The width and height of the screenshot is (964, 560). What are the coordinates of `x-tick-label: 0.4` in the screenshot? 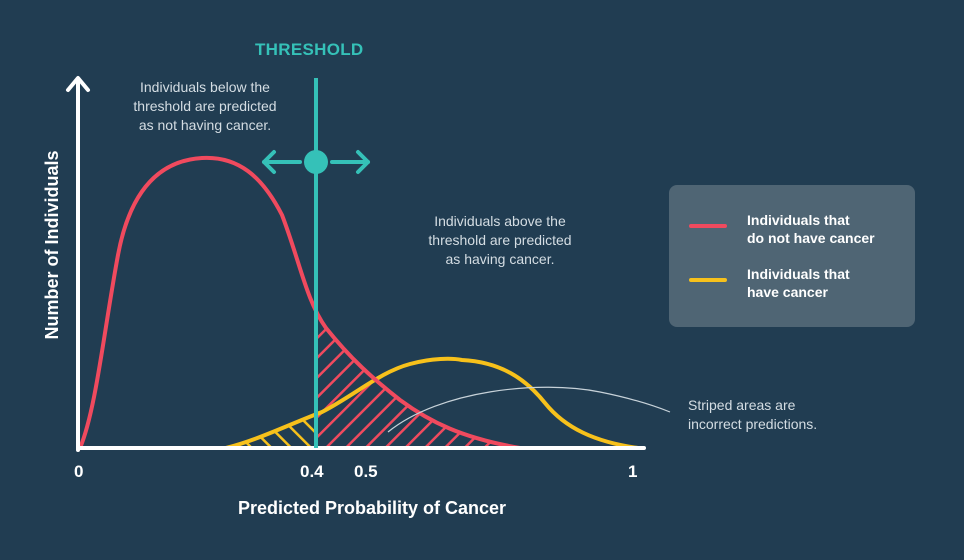 It's located at (312, 471).